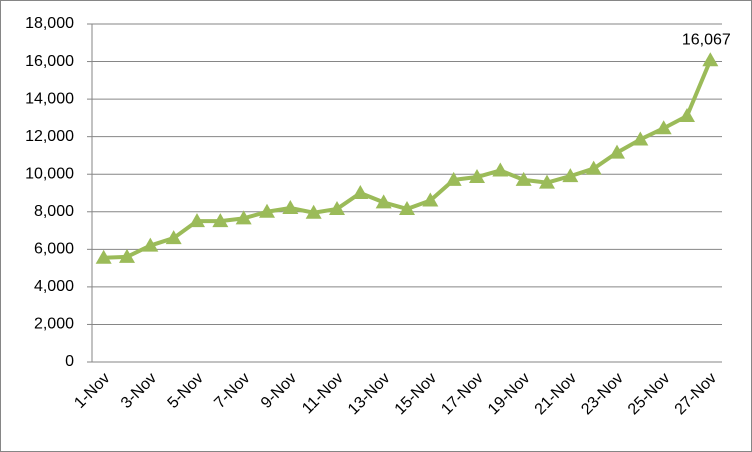 The image size is (752, 452). I want to click on y-tick-label: 12,000, so click(49, 136).